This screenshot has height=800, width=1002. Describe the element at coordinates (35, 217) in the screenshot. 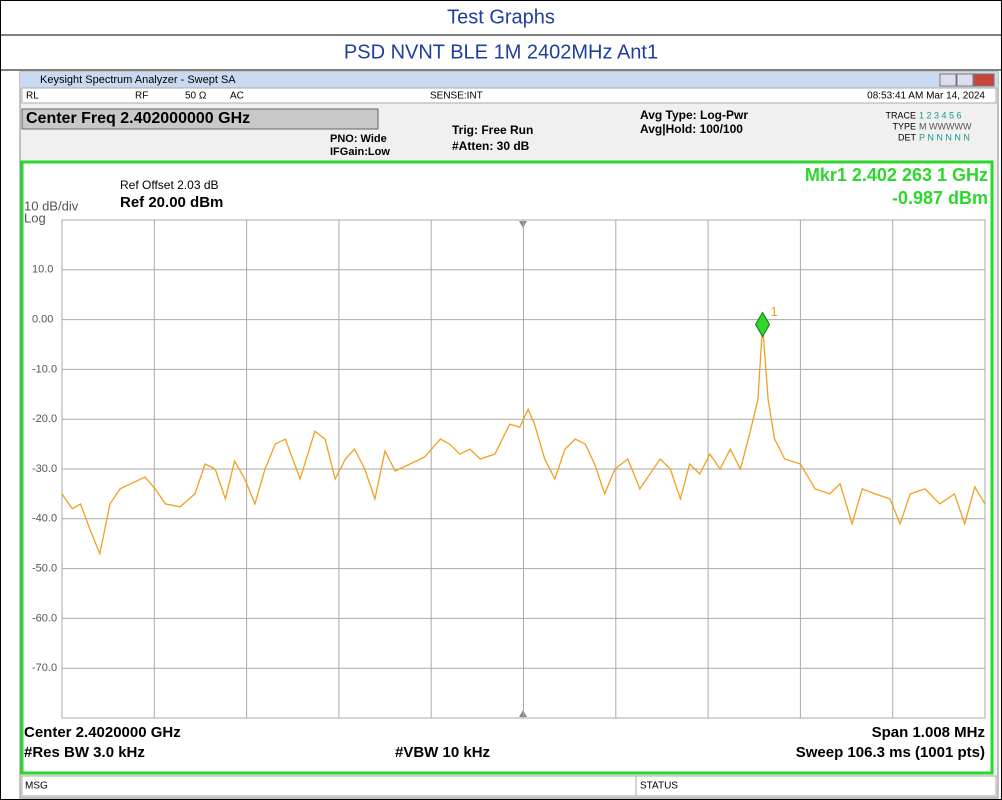

I see `scale-type: Log` at that location.